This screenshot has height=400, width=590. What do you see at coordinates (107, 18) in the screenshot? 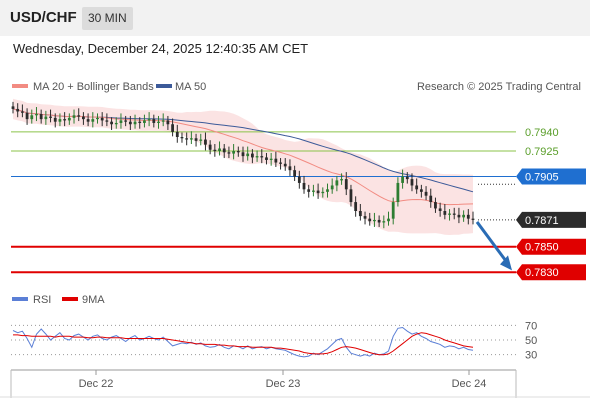
I see `interval-button: 30 MIN` at bounding box center [107, 18].